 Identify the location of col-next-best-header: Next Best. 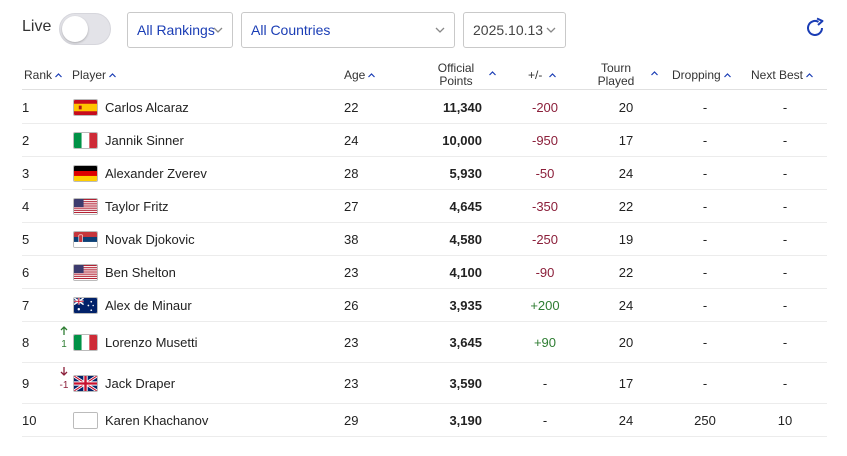
(782, 75).